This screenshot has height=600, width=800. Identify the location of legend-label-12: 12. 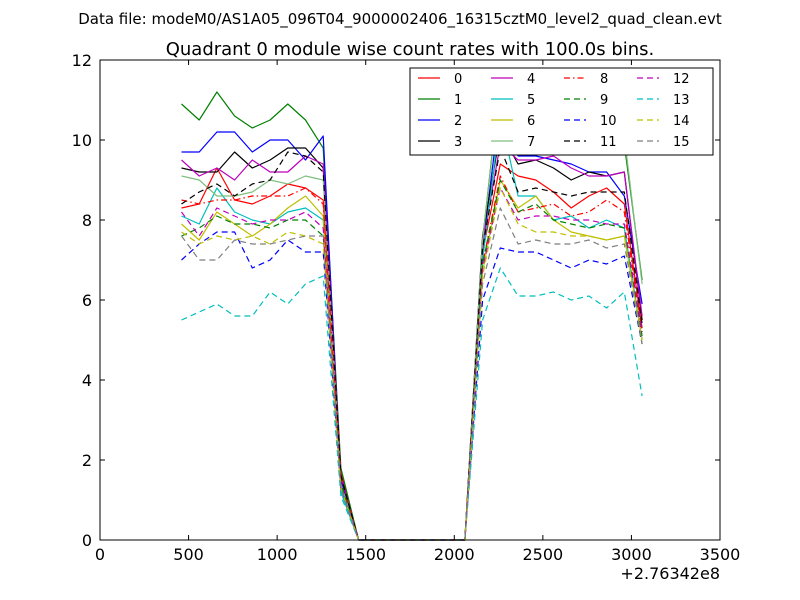
(681, 79).